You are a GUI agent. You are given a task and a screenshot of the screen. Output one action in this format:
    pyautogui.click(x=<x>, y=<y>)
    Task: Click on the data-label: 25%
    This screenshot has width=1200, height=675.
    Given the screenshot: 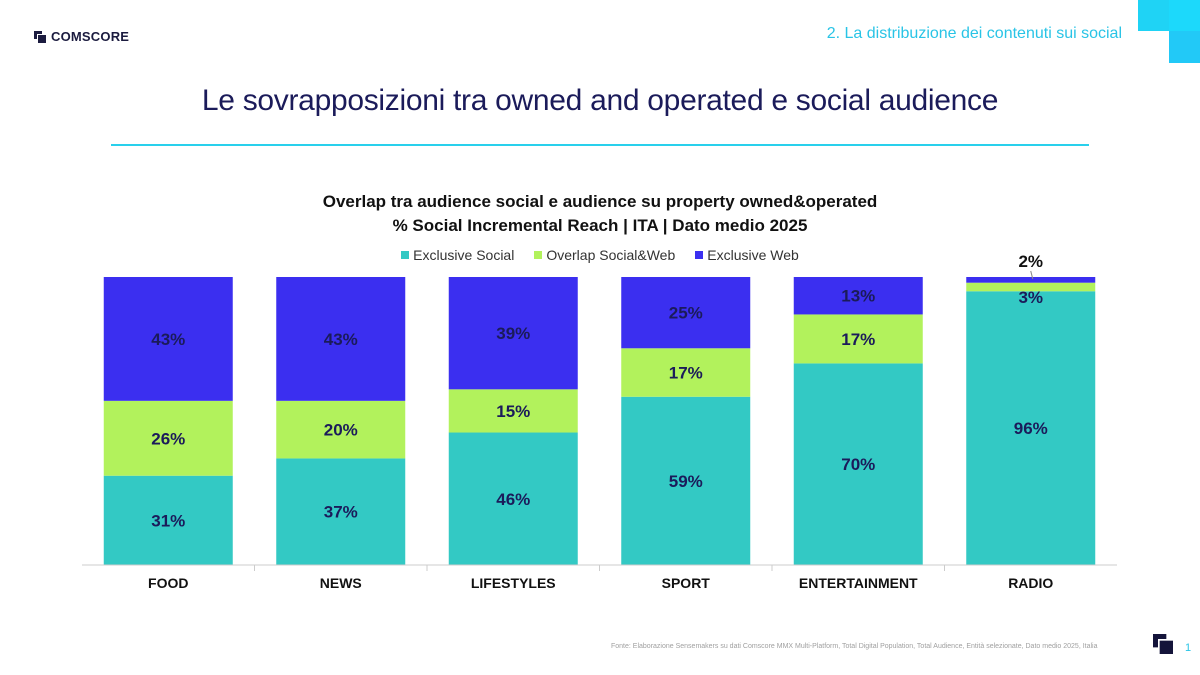 What is the action you would take?
    pyautogui.click(x=686, y=313)
    